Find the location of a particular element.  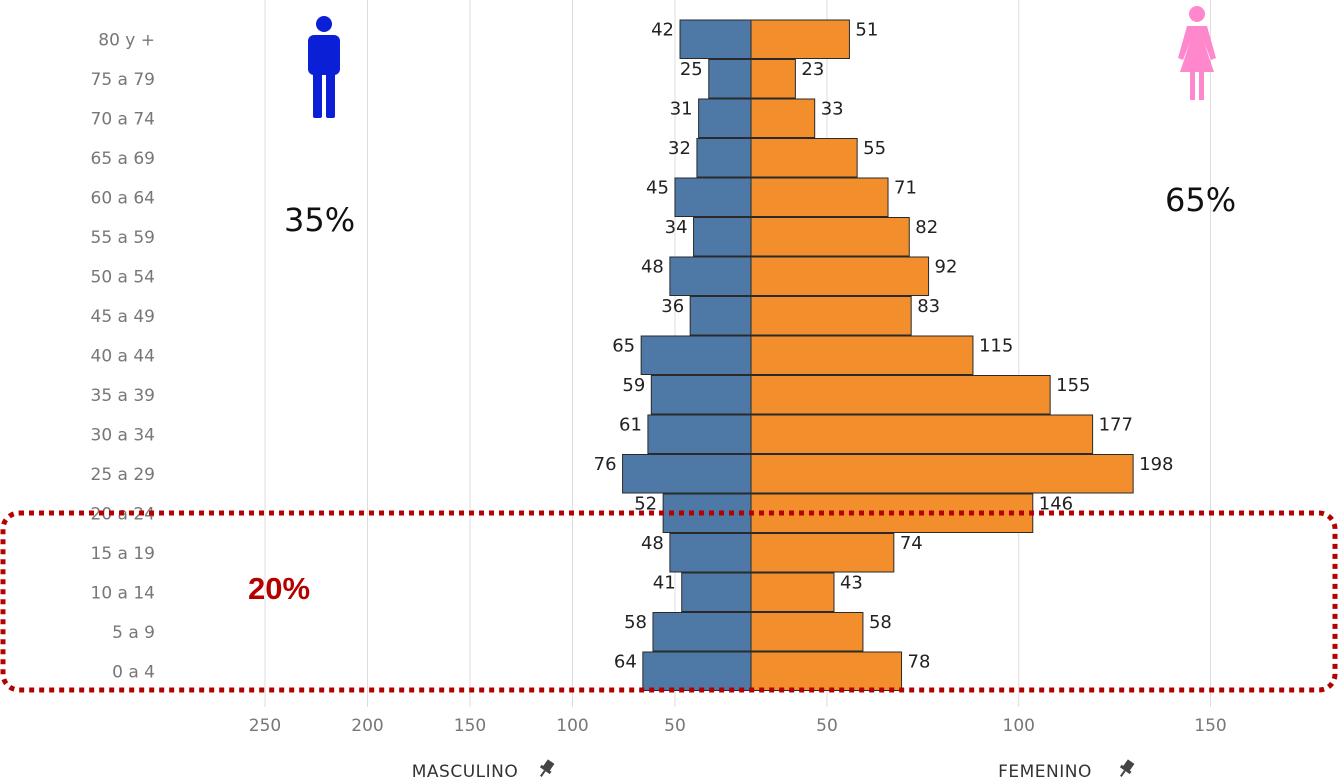

value-label-femenino: 78 is located at coordinates (919, 661).